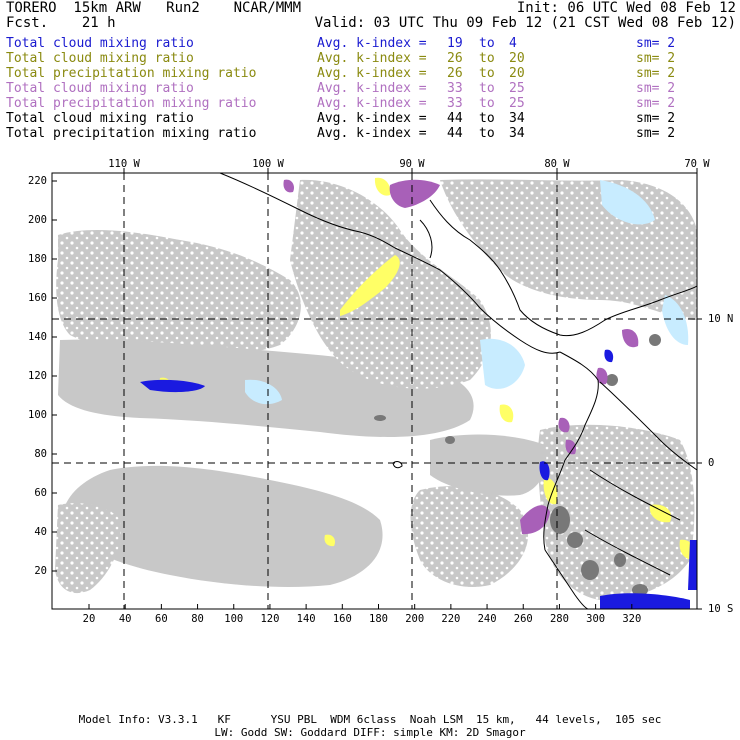 This screenshot has width=740, height=740. I want to click on y-tick-label: 160, so click(37, 298).